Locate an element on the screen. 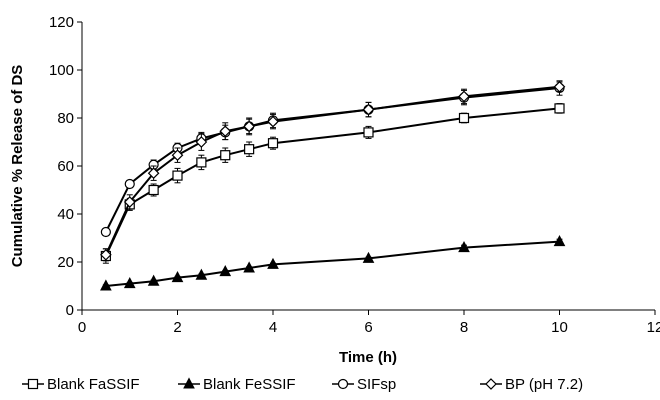 Image resolution: width=660 pixels, height=400 pixels. x-tick-label: 0 is located at coordinates (82, 327).